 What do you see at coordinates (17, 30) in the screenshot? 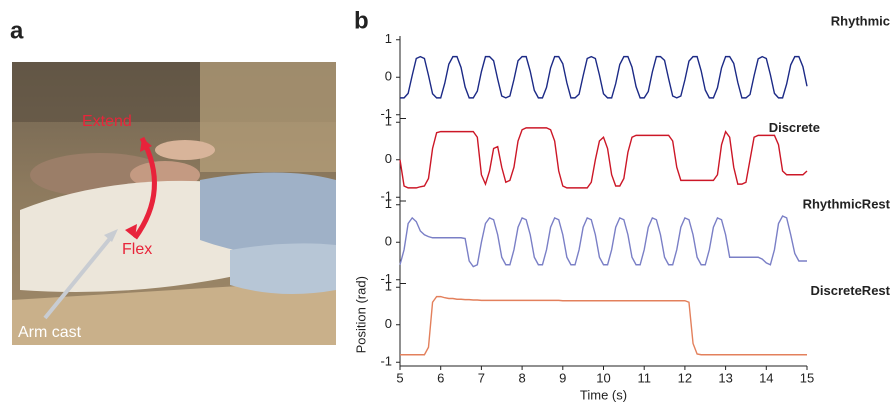
I see `panel-label: a` at bounding box center [17, 30].